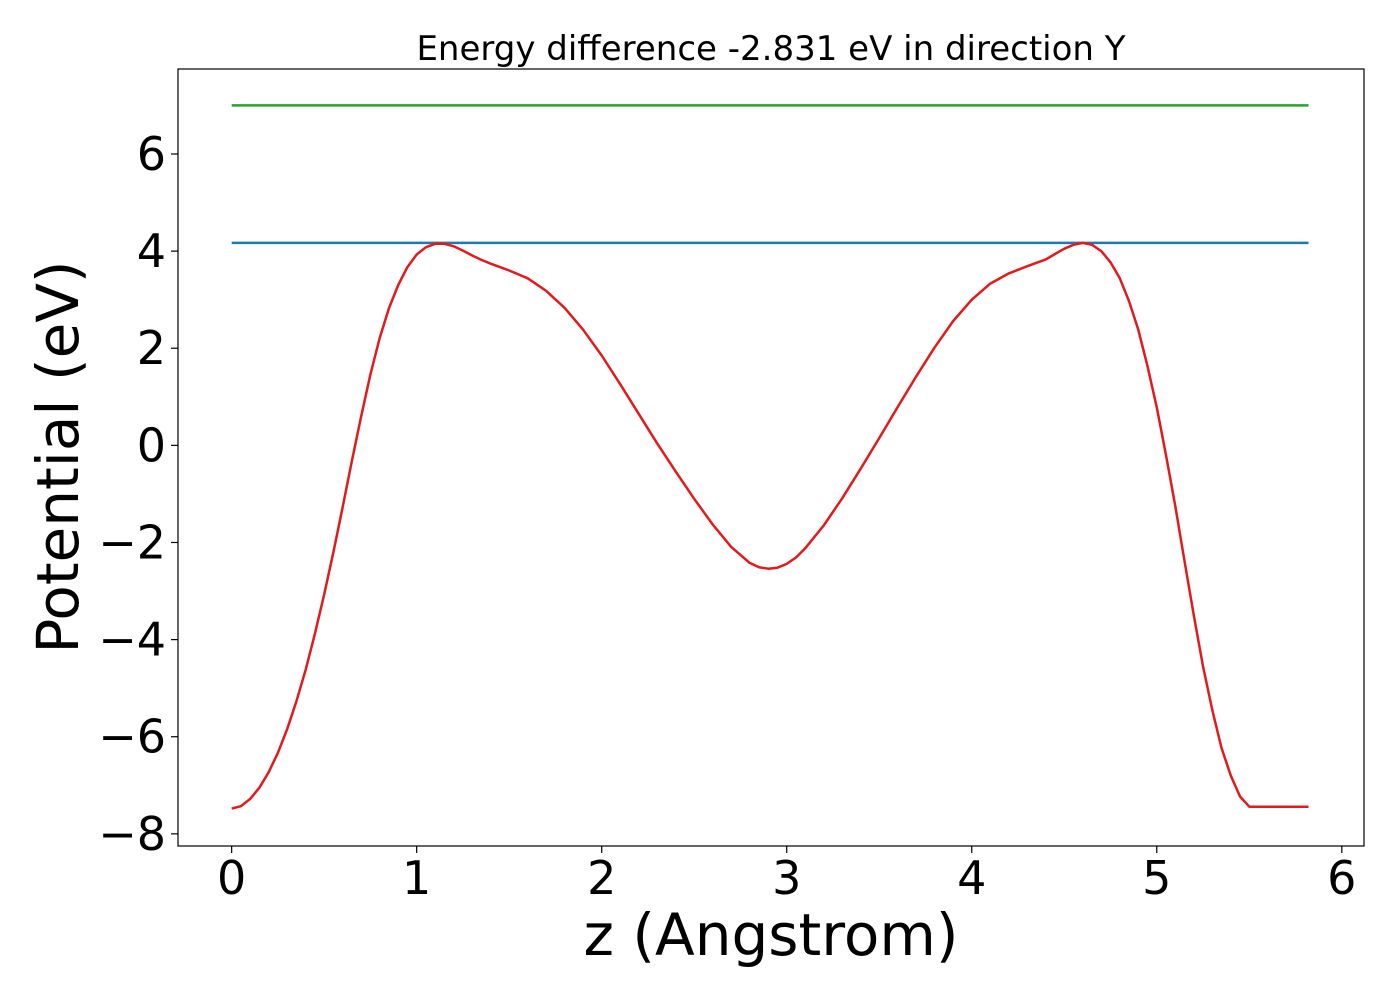  What do you see at coordinates (151, 445) in the screenshot?
I see `y-tick-label: 0` at bounding box center [151, 445].